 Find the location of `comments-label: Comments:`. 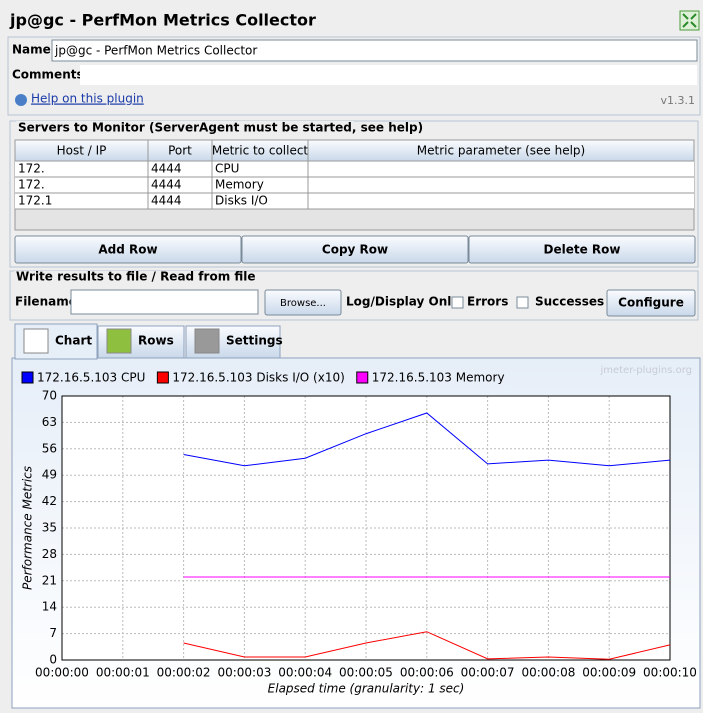

comments-label: Comments: is located at coordinates (50, 75).